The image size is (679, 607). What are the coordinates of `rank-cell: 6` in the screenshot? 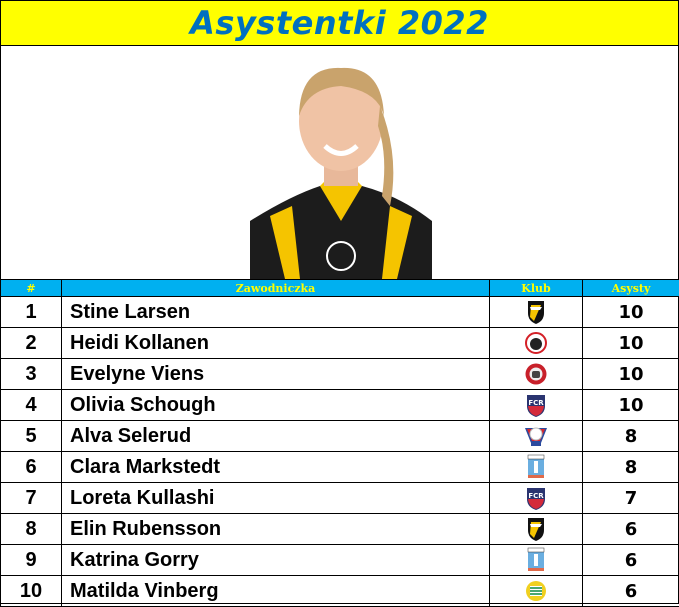 It's located at (31, 467).